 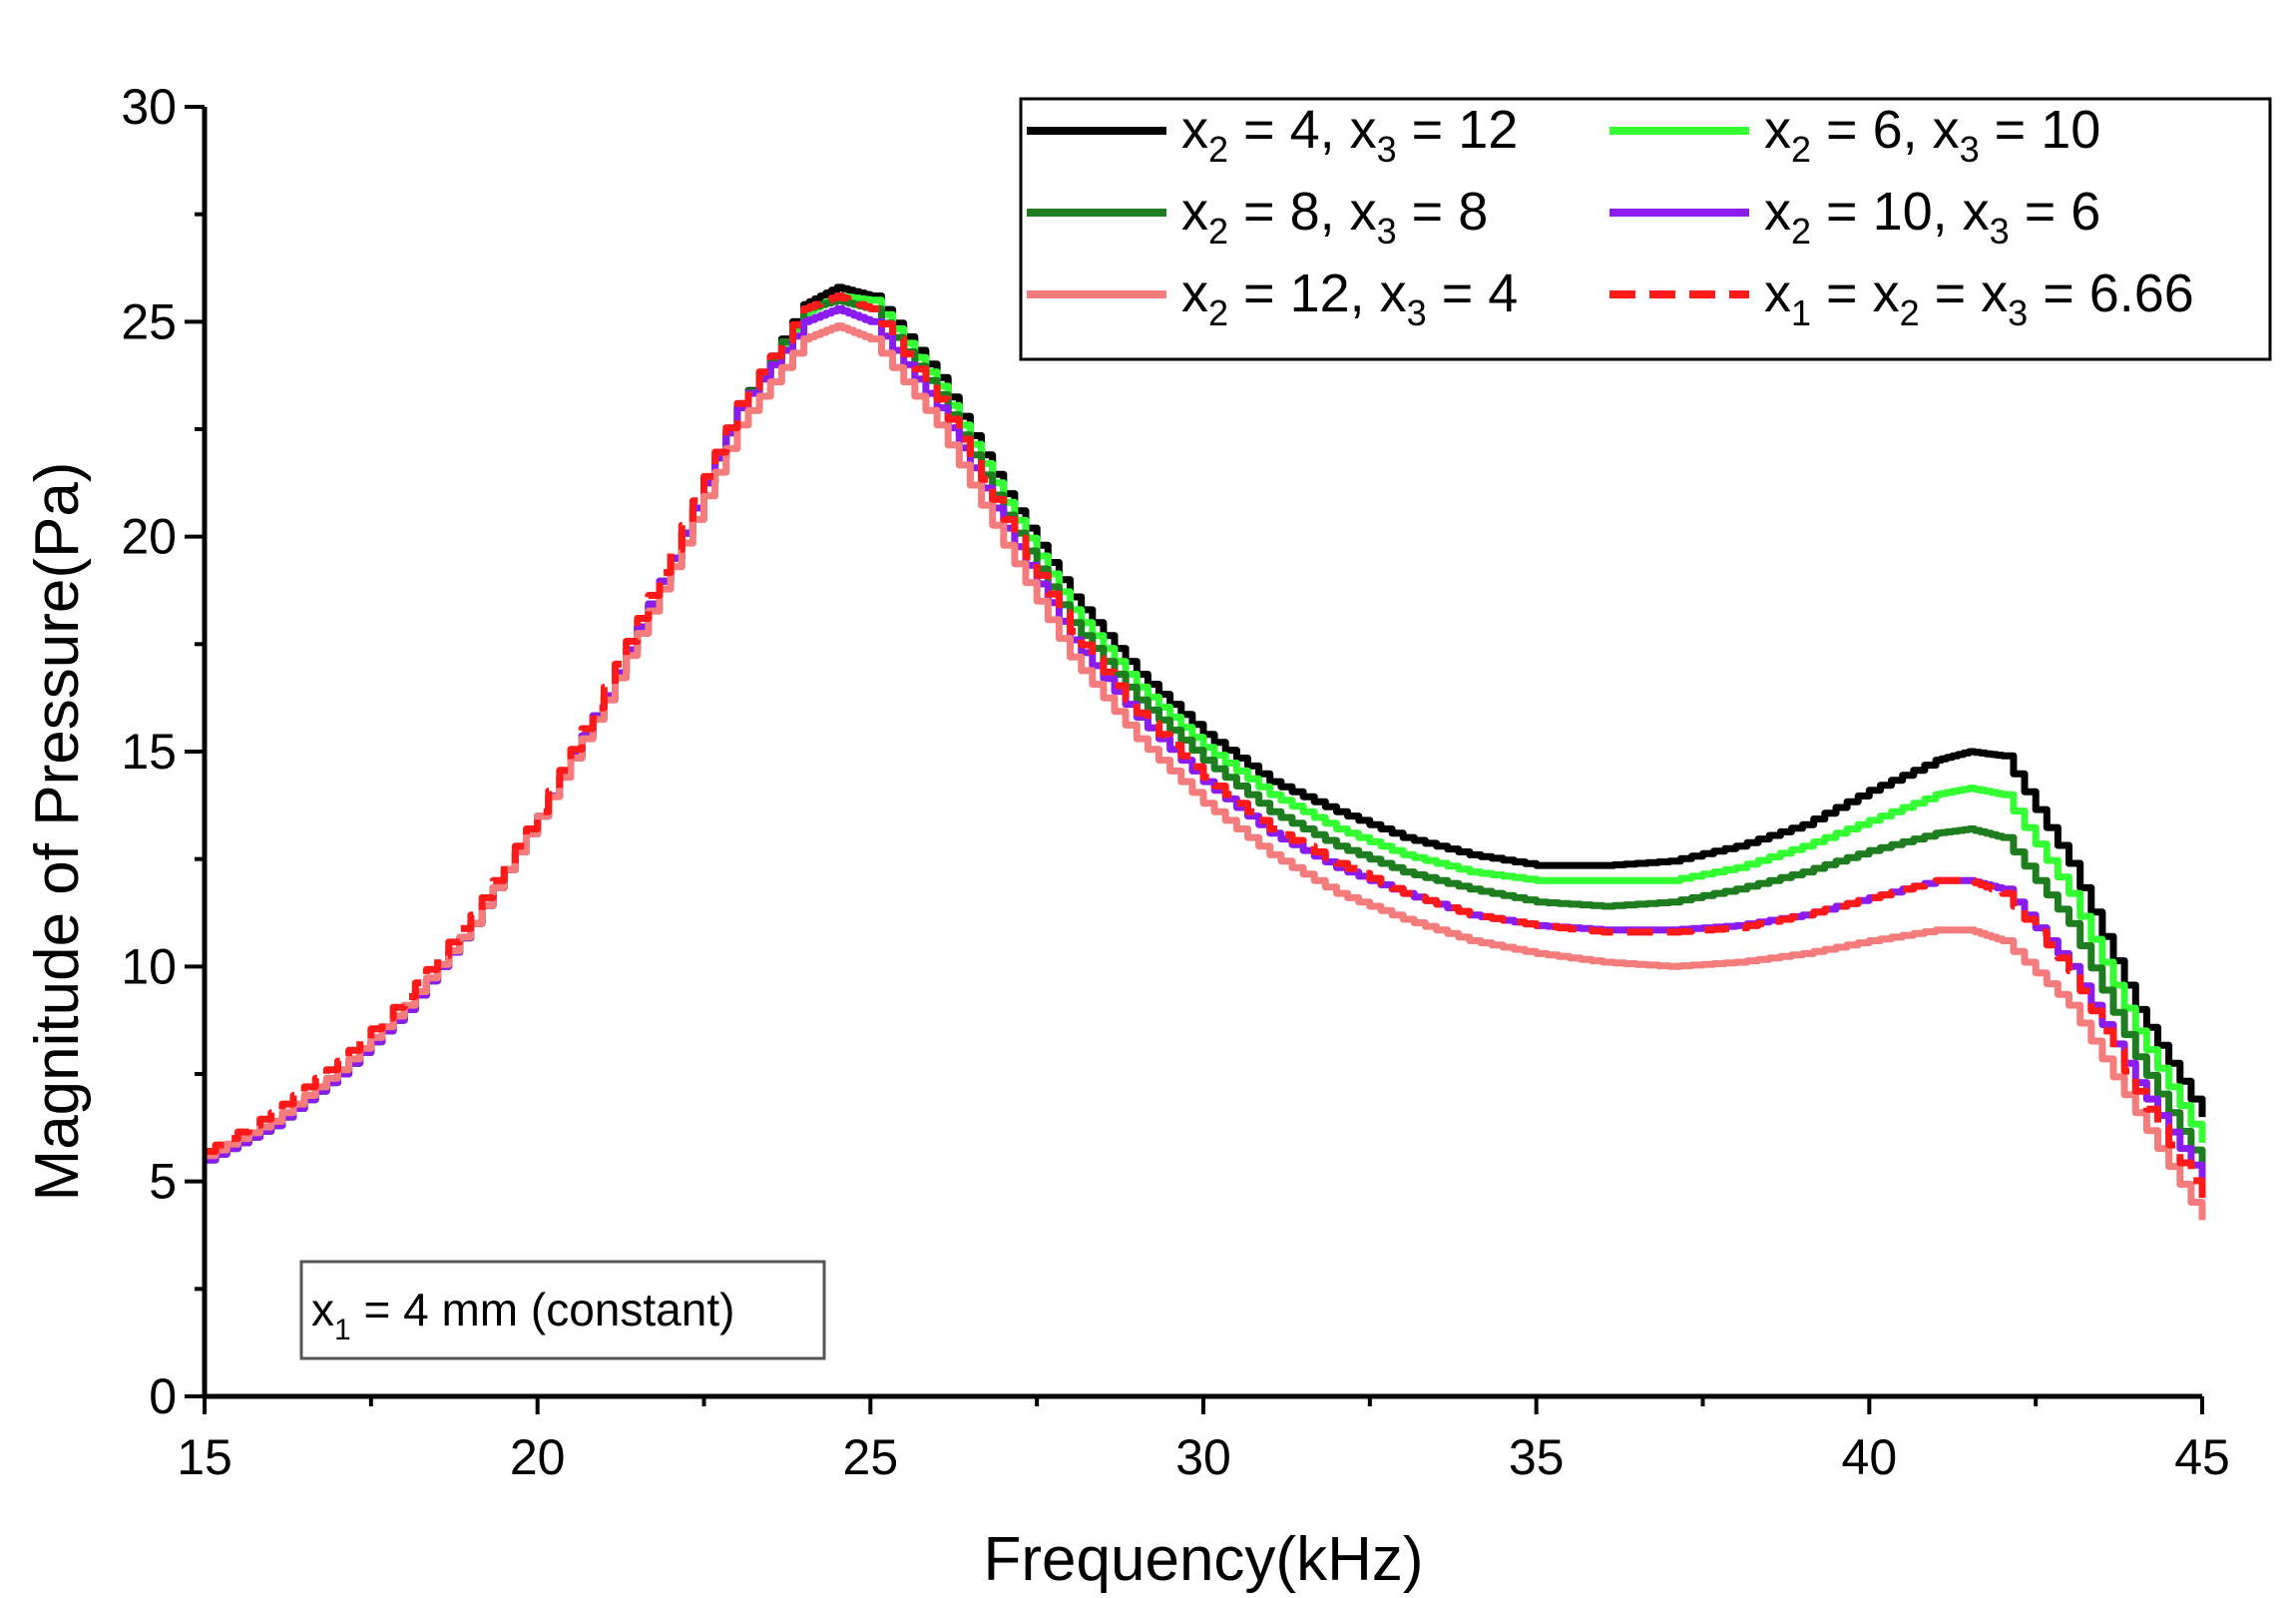 What do you see at coordinates (163, 1182) in the screenshot?
I see `y-tick-label: 5` at bounding box center [163, 1182].